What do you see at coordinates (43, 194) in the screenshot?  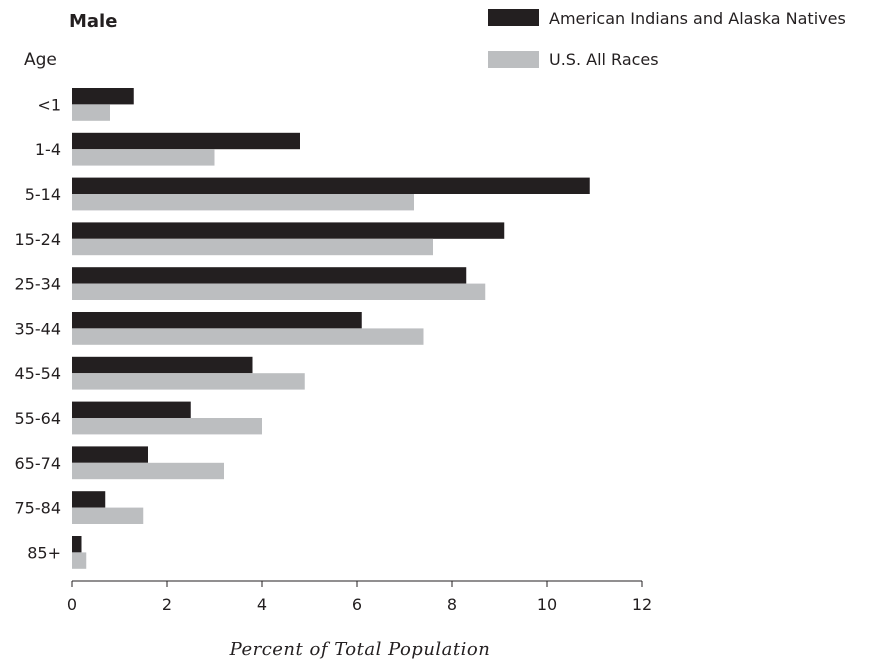 I see `y-tick-label-5-14: 5-14` at bounding box center [43, 194].